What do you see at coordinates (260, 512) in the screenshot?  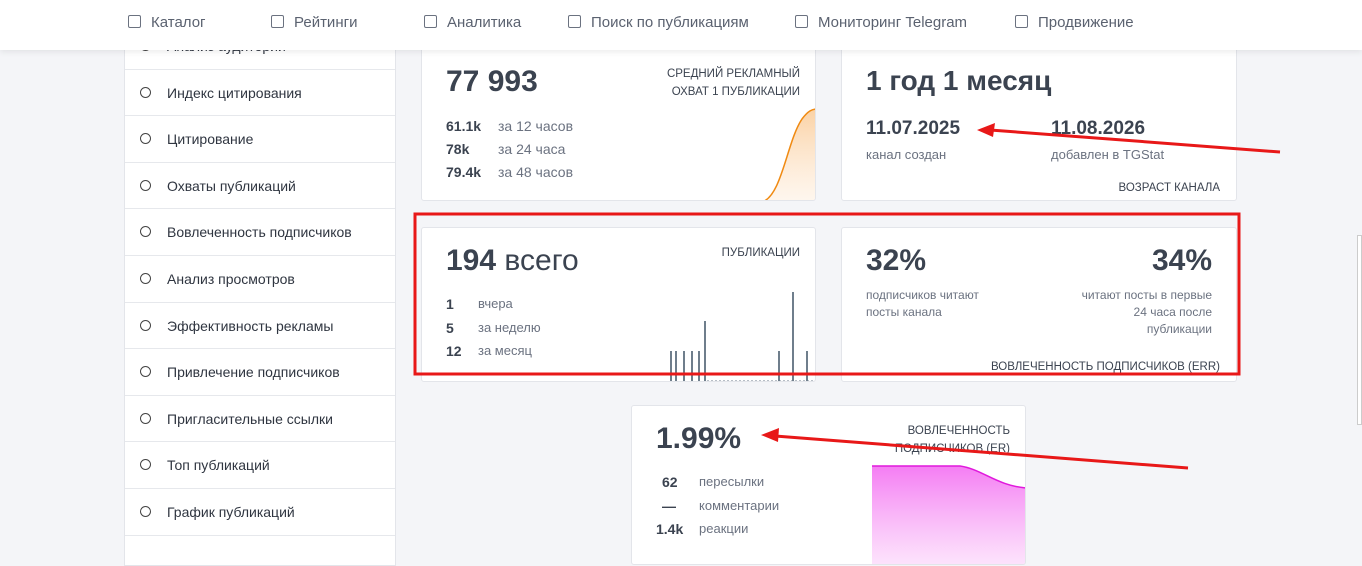 I see `sidebar-item: График публикаций` at bounding box center [260, 512].